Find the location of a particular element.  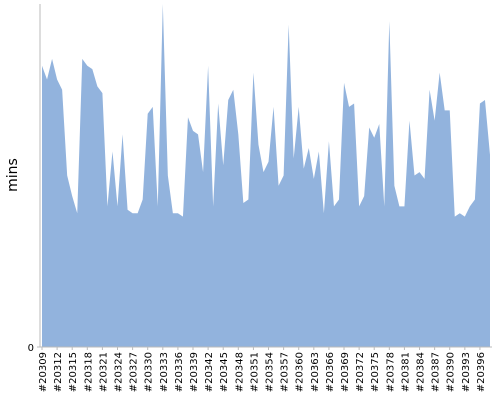

x-tick-label: #20315 is located at coordinates (73, 372).